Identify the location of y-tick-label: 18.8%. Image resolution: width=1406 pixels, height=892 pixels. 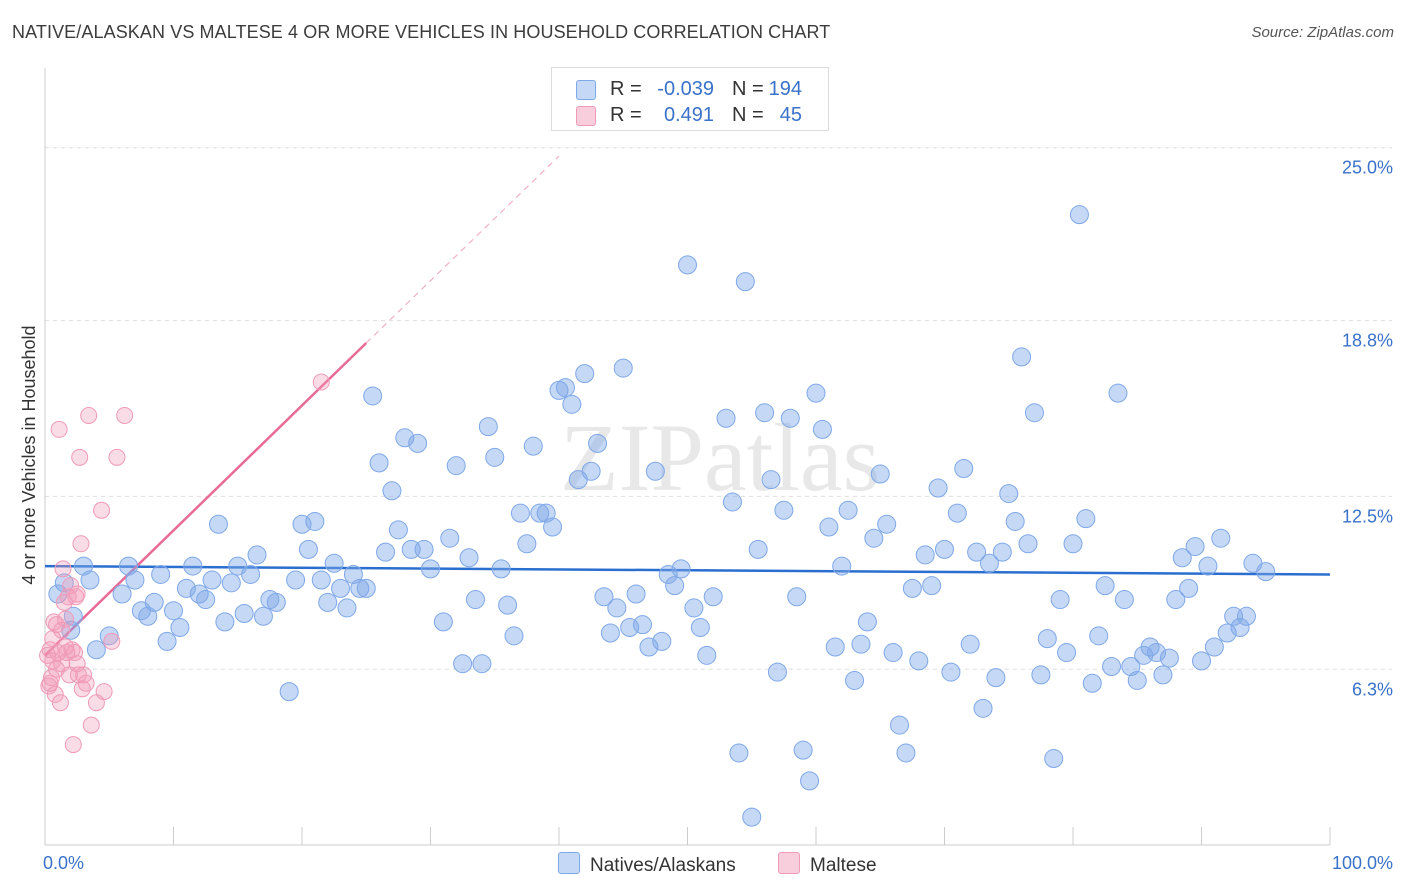
(1367, 341).